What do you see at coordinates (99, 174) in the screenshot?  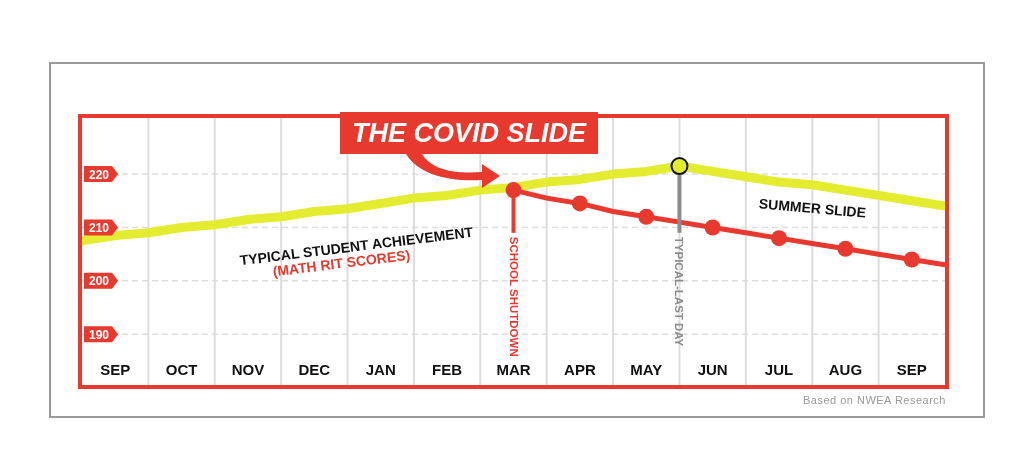 I see `y-tick-label: 220` at bounding box center [99, 174].